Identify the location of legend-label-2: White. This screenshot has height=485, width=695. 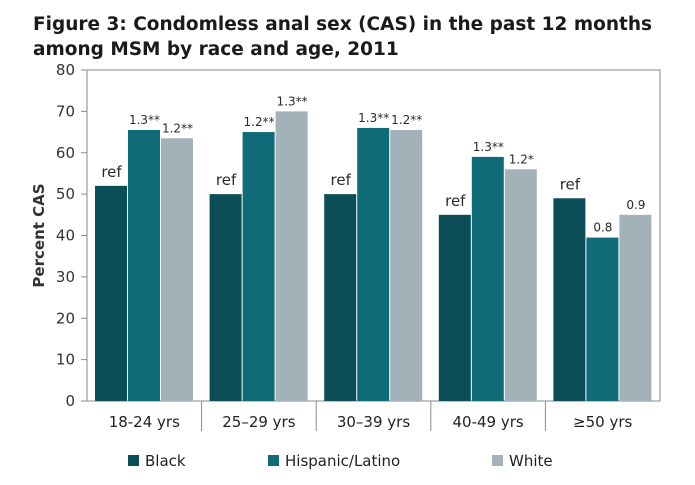
(531, 461).